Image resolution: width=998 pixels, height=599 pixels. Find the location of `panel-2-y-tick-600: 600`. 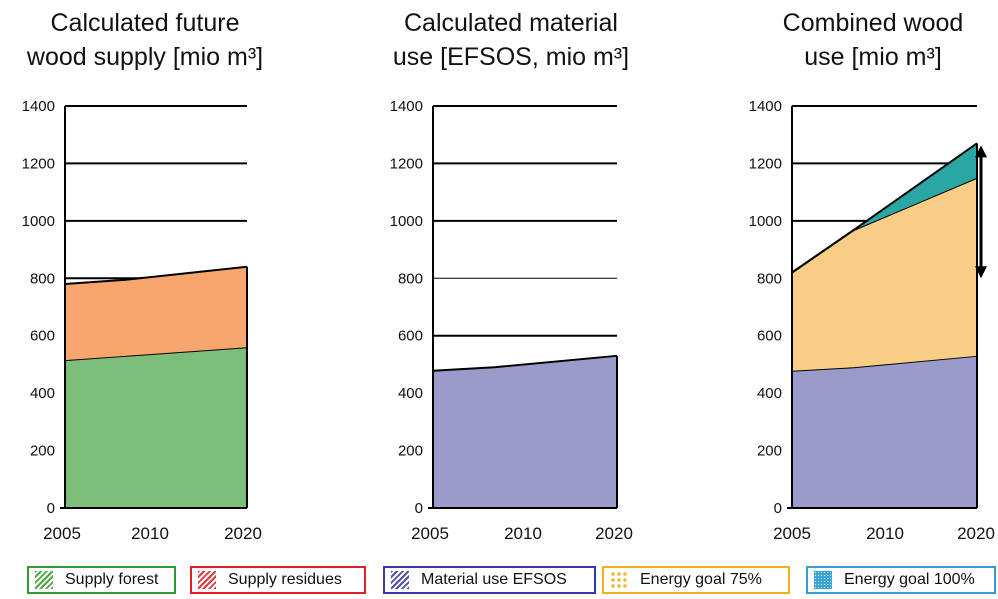

panel-2-y-tick-600: 600 is located at coordinates (410, 336).